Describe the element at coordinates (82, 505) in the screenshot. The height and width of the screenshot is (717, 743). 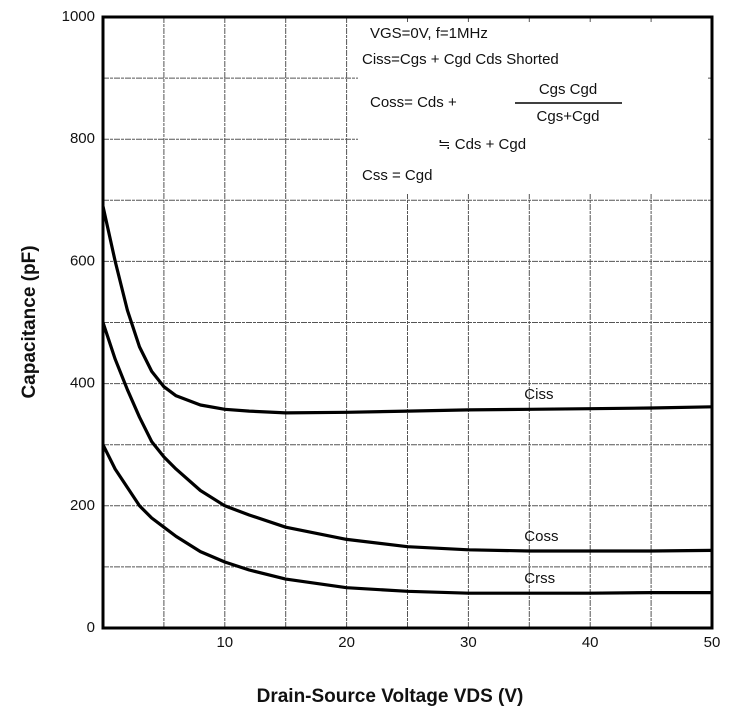
I see `y-tick-label: 200` at that location.